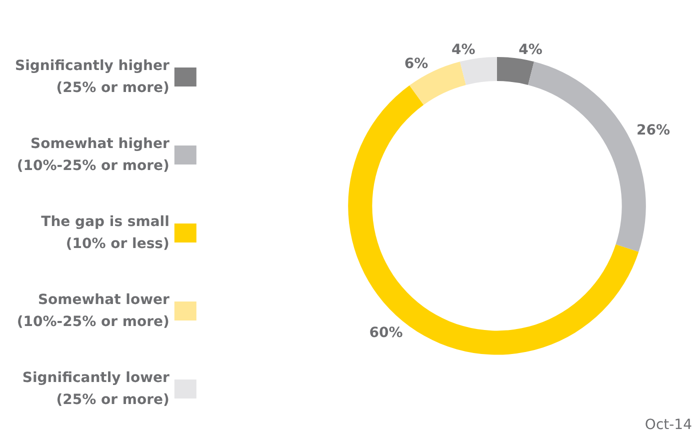 The height and width of the screenshot is (438, 700). What do you see at coordinates (386, 332) in the screenshot?
I see `data-label: 60%` at bounding box center [386, 332].